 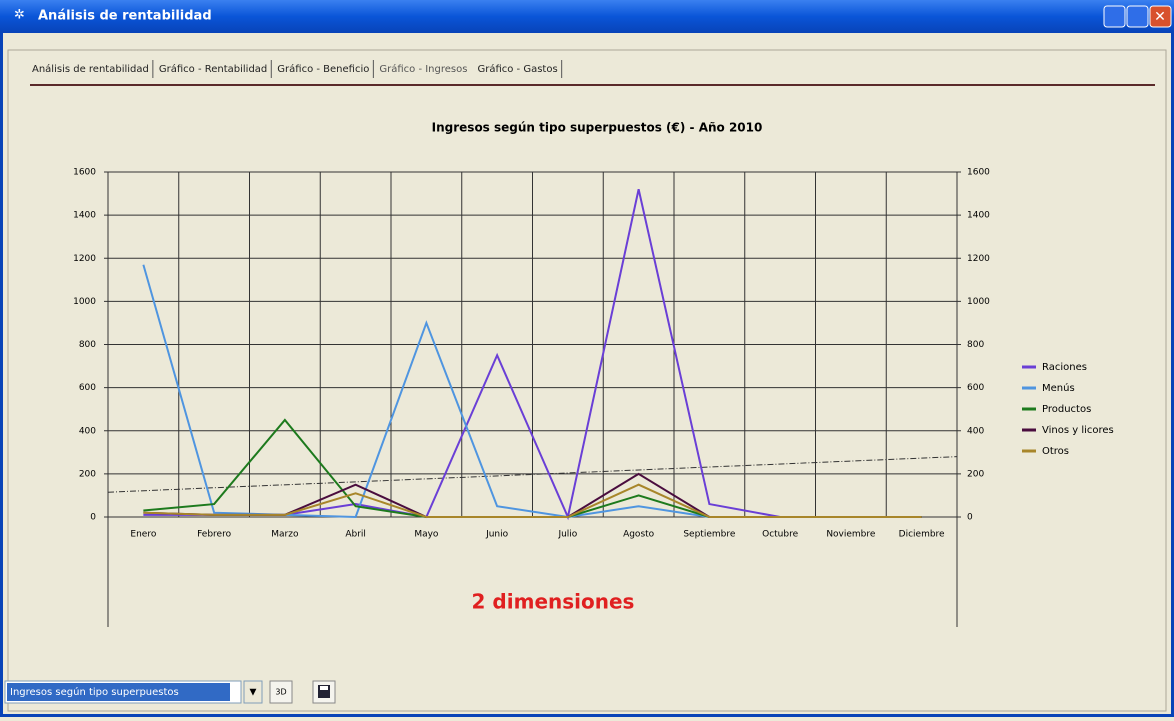 I want to click on y-tick-label: 600, so click(x=87, y=388).